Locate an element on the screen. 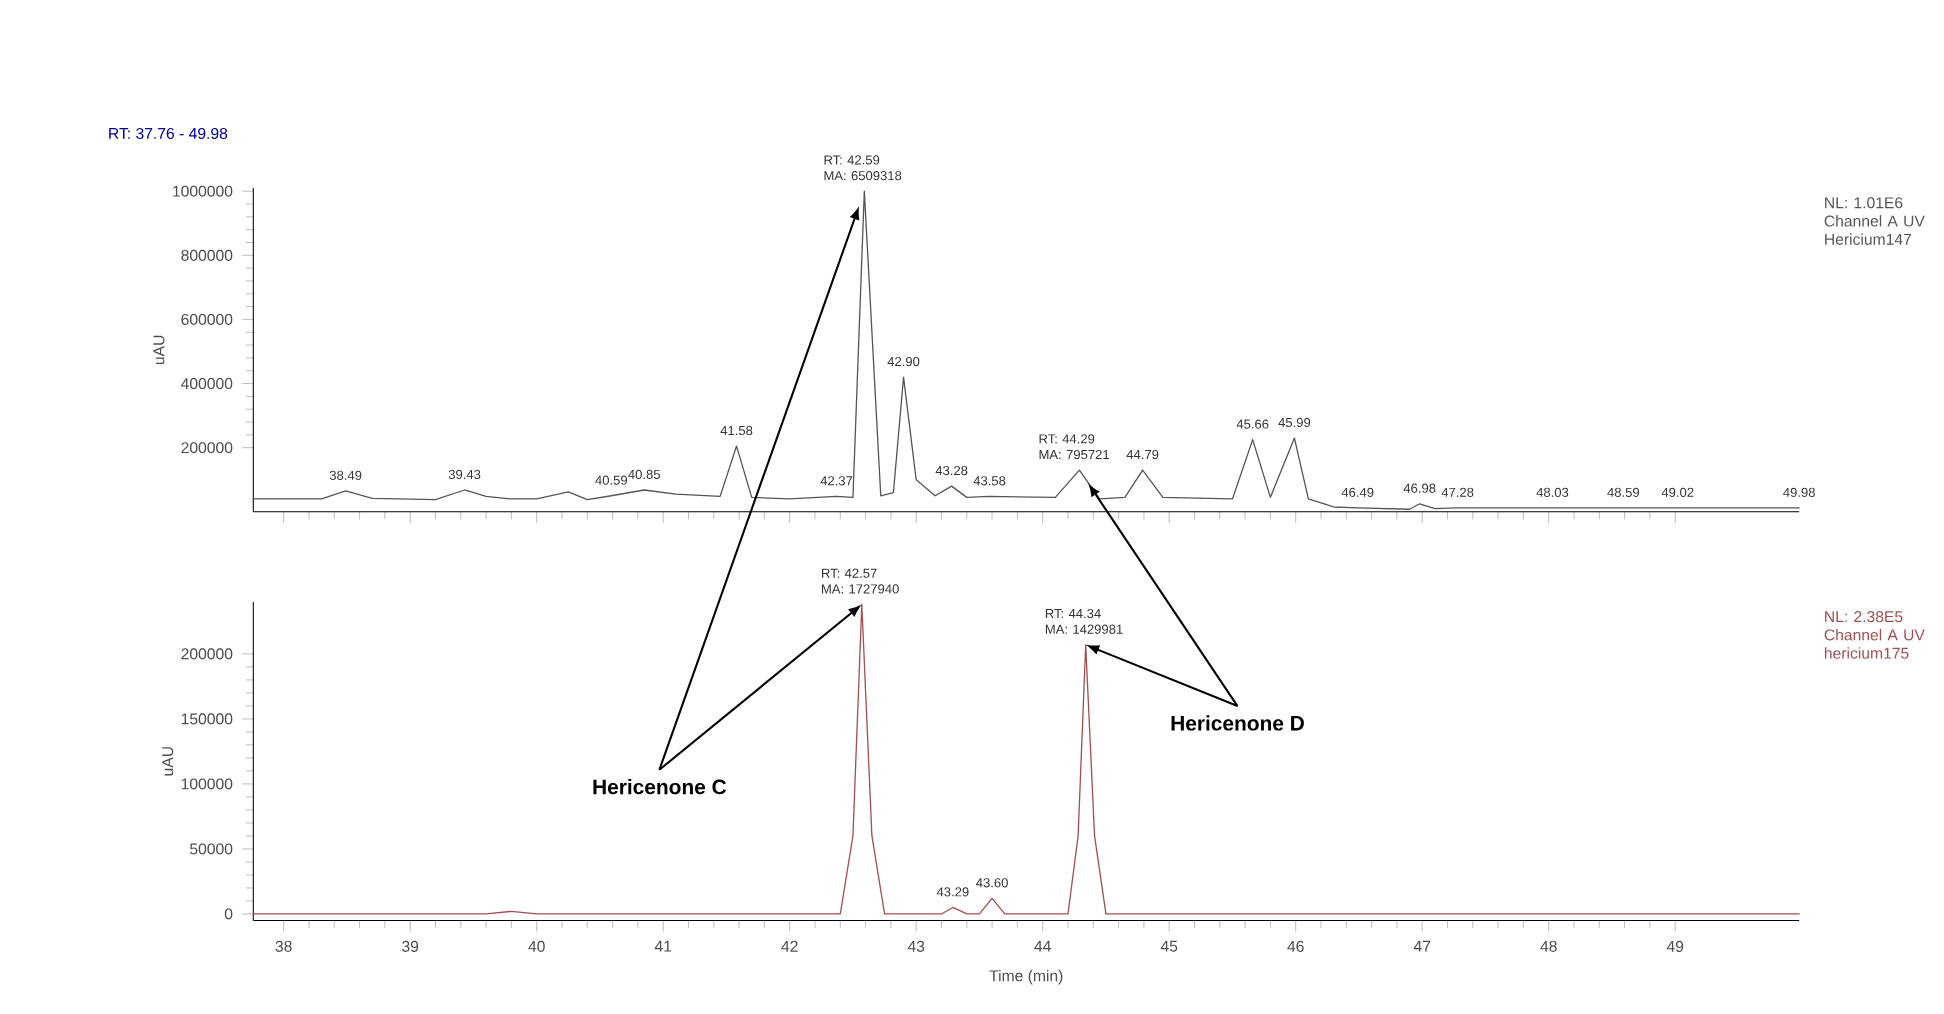 The image size is (1944, 1014). annotation: Hericenone D is located at coordinates (1237, 723).